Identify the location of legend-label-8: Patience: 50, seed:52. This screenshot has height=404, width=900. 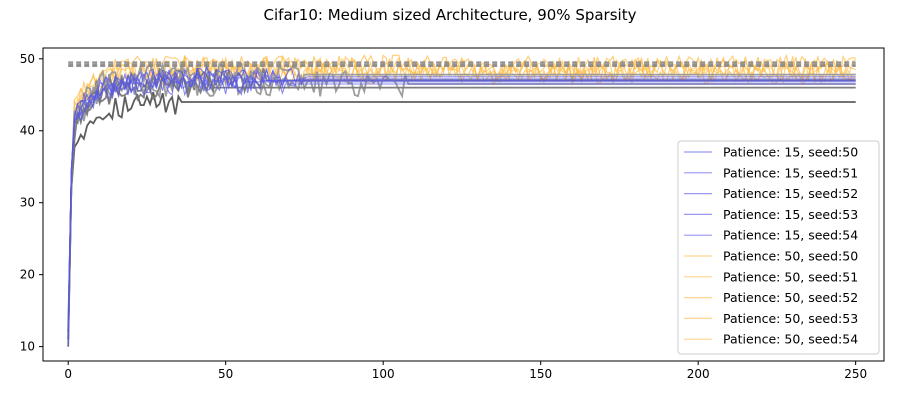
(790, 297).